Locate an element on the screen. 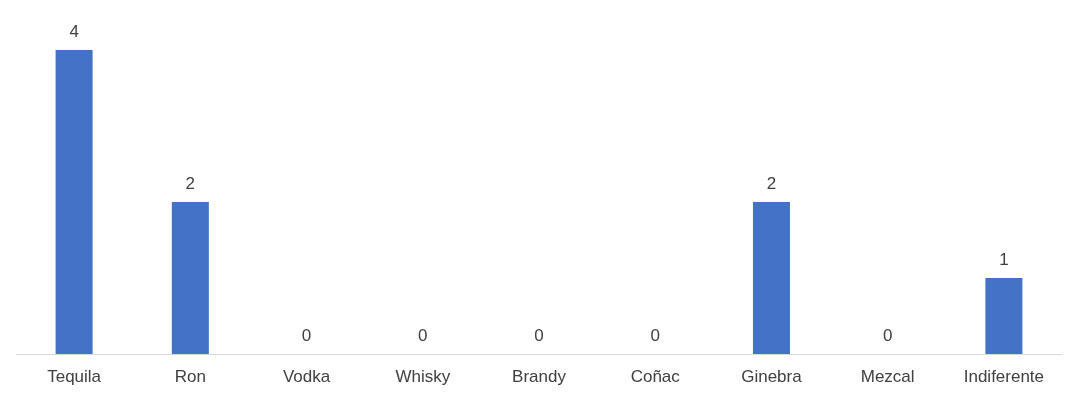  x-tick-label: Tequila is located at coordinates (74, 376).